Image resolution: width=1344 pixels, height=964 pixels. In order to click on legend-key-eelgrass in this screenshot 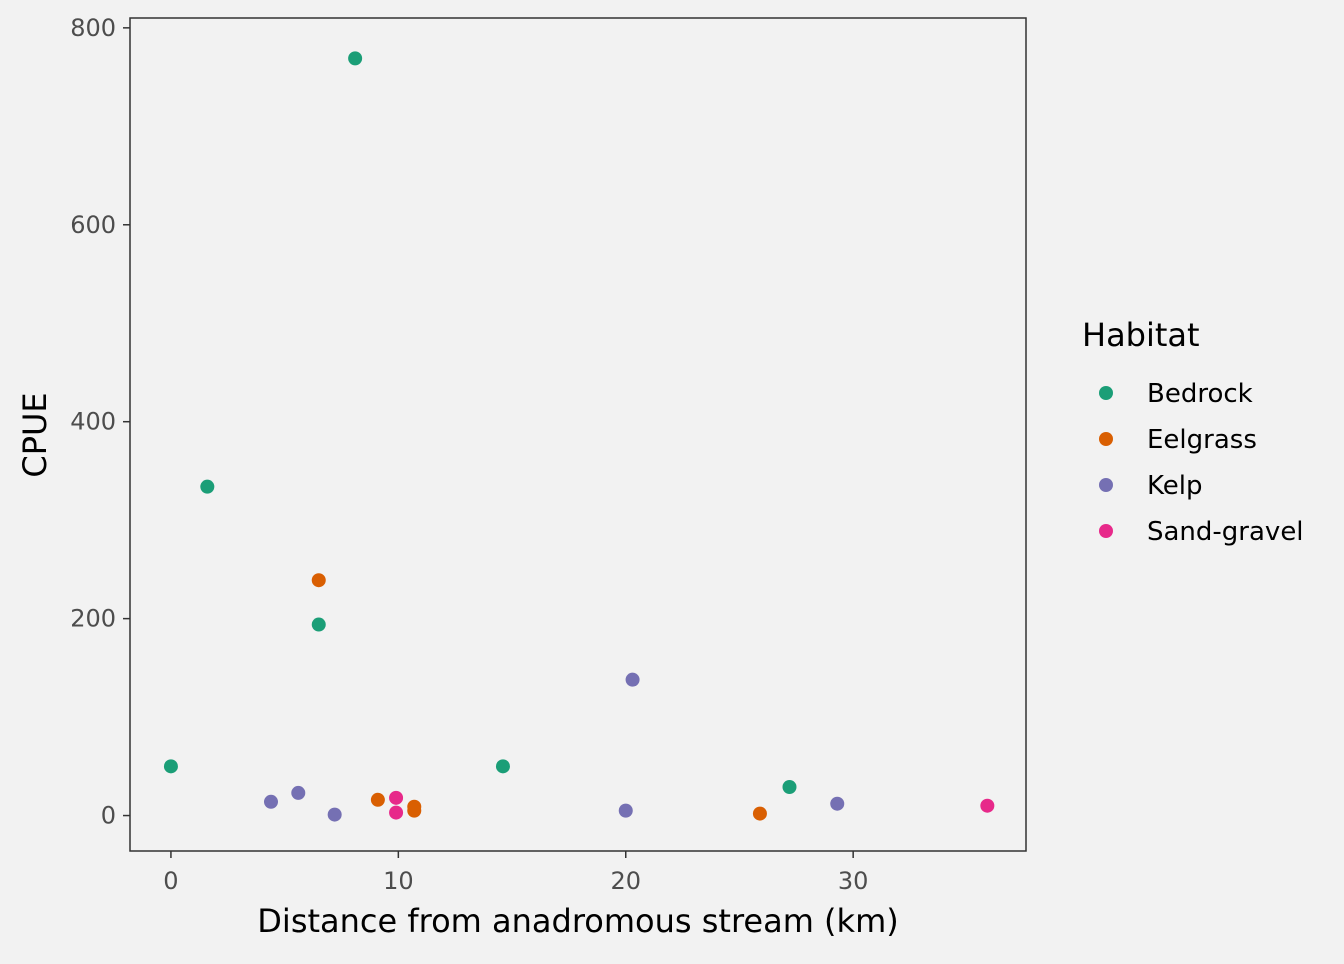, I will do `click(1106, 439)`.